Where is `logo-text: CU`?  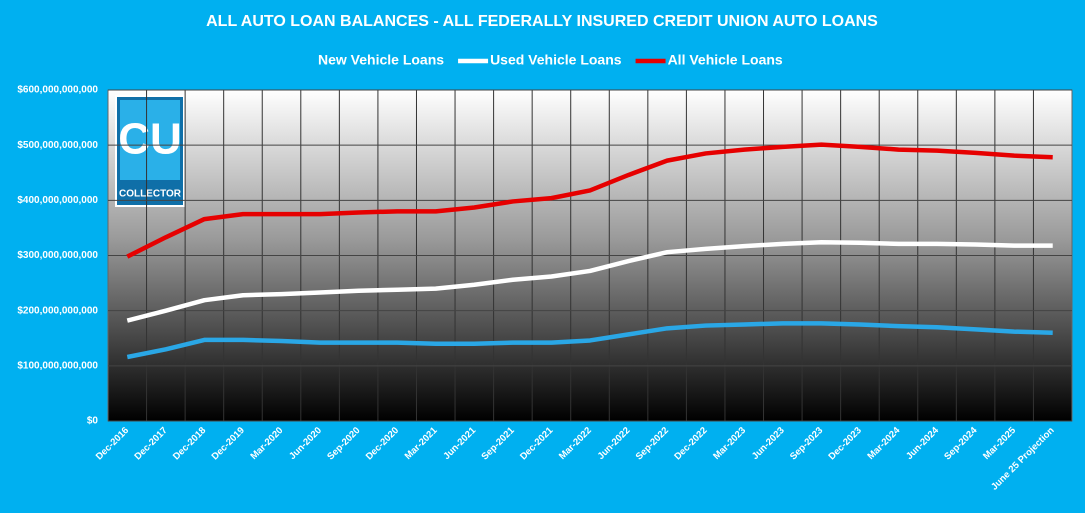 logo-text: CU is located at coordinates (150, 139).